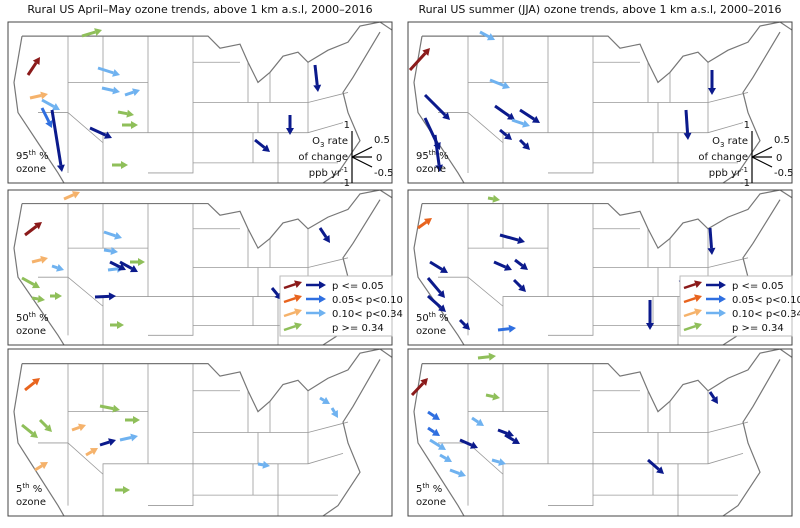 The width and height of the screenshot is (800, 528). I want to click on rate-key-line, so click(762, 162).